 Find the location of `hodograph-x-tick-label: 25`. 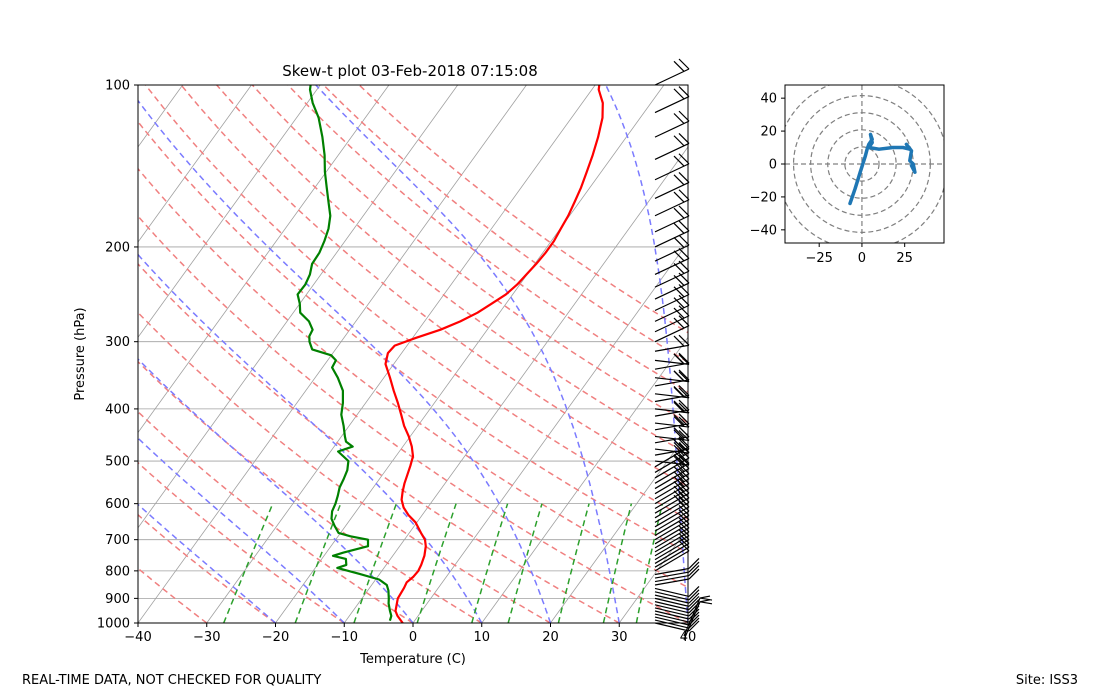

hodograph-x-tick-label: 25 is located at coordinates (904, 258).